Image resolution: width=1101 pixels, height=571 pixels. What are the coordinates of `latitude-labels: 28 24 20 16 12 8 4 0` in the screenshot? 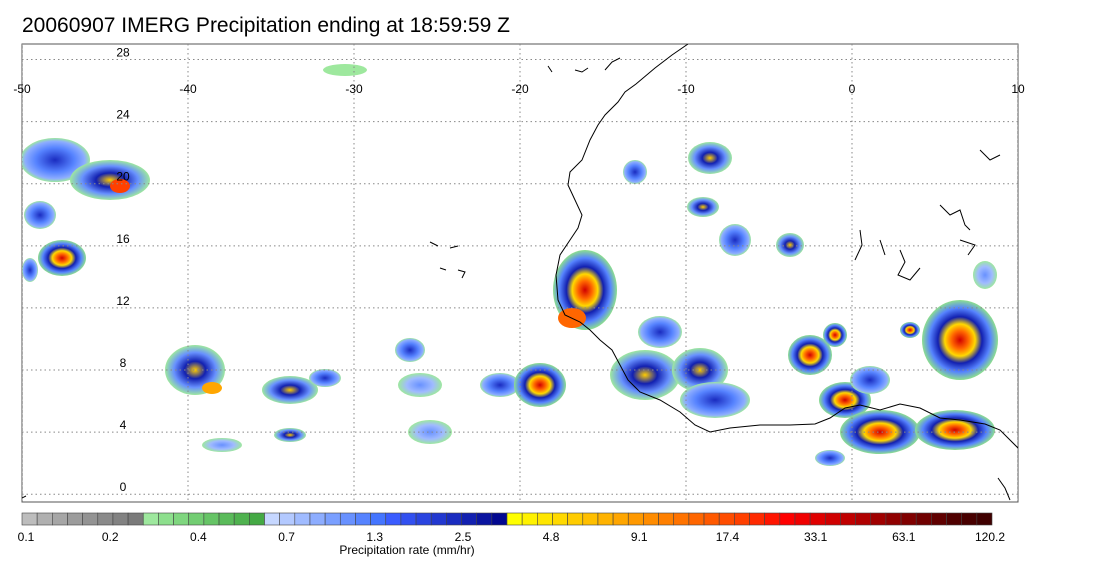 It's located at (123, 270).